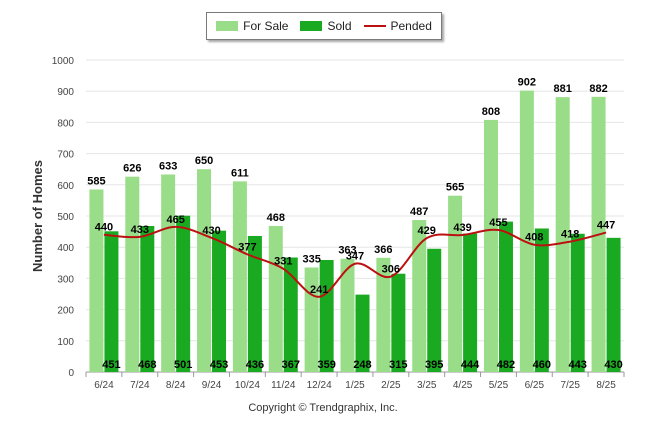 This screenshot has width=646, height=434. Describe the element at coordinates (463, 385) in the screenshot. I see `x-tick-label: 4/25` at that location.